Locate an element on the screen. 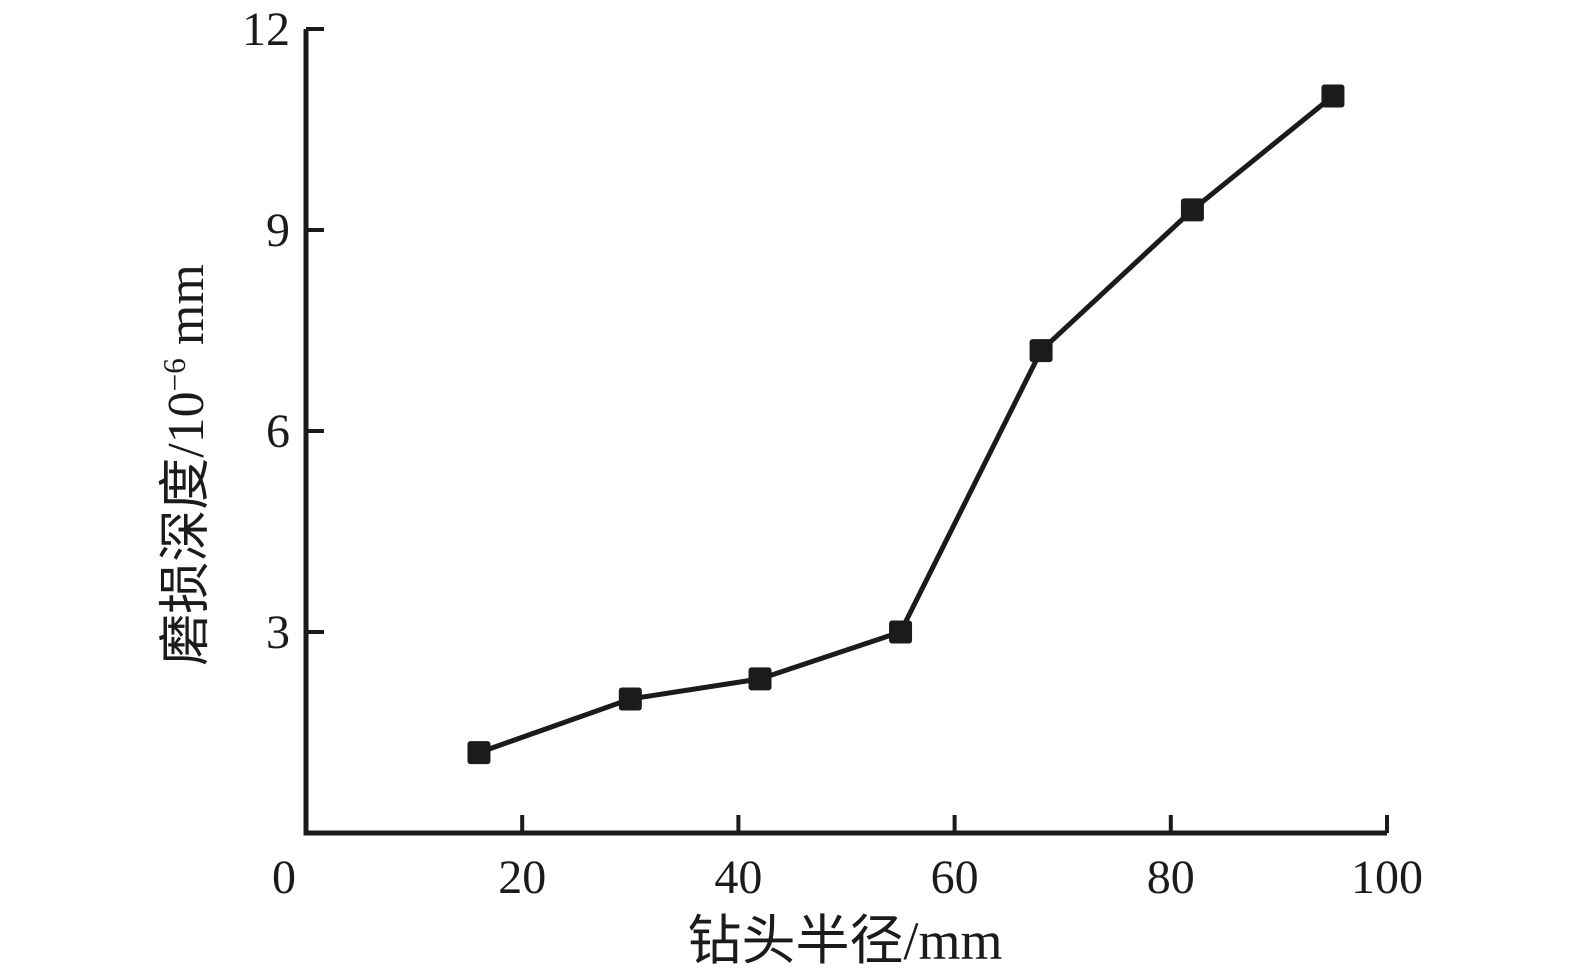 This screenshot has width=1575, height=979. x-tick-label: 40 is located at coordinates (738, 877).